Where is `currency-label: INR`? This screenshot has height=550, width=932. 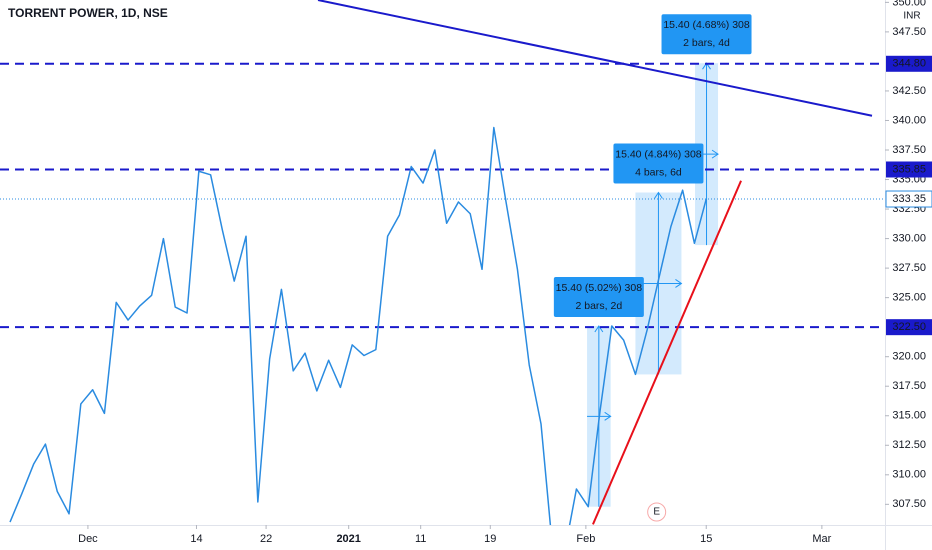
currency-label: INR is located at coordinates (911, 16).